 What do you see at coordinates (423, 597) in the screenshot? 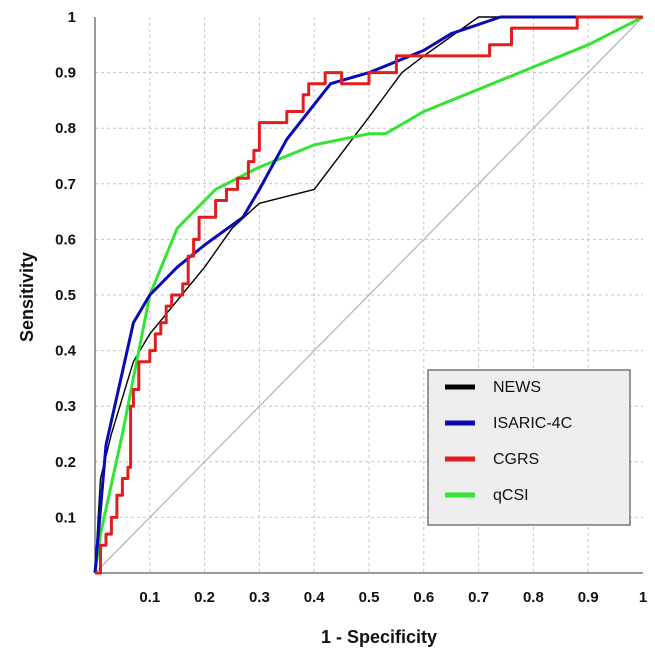
I see `x-tick-label-5: 0.6` at bounding box center [423, 597].